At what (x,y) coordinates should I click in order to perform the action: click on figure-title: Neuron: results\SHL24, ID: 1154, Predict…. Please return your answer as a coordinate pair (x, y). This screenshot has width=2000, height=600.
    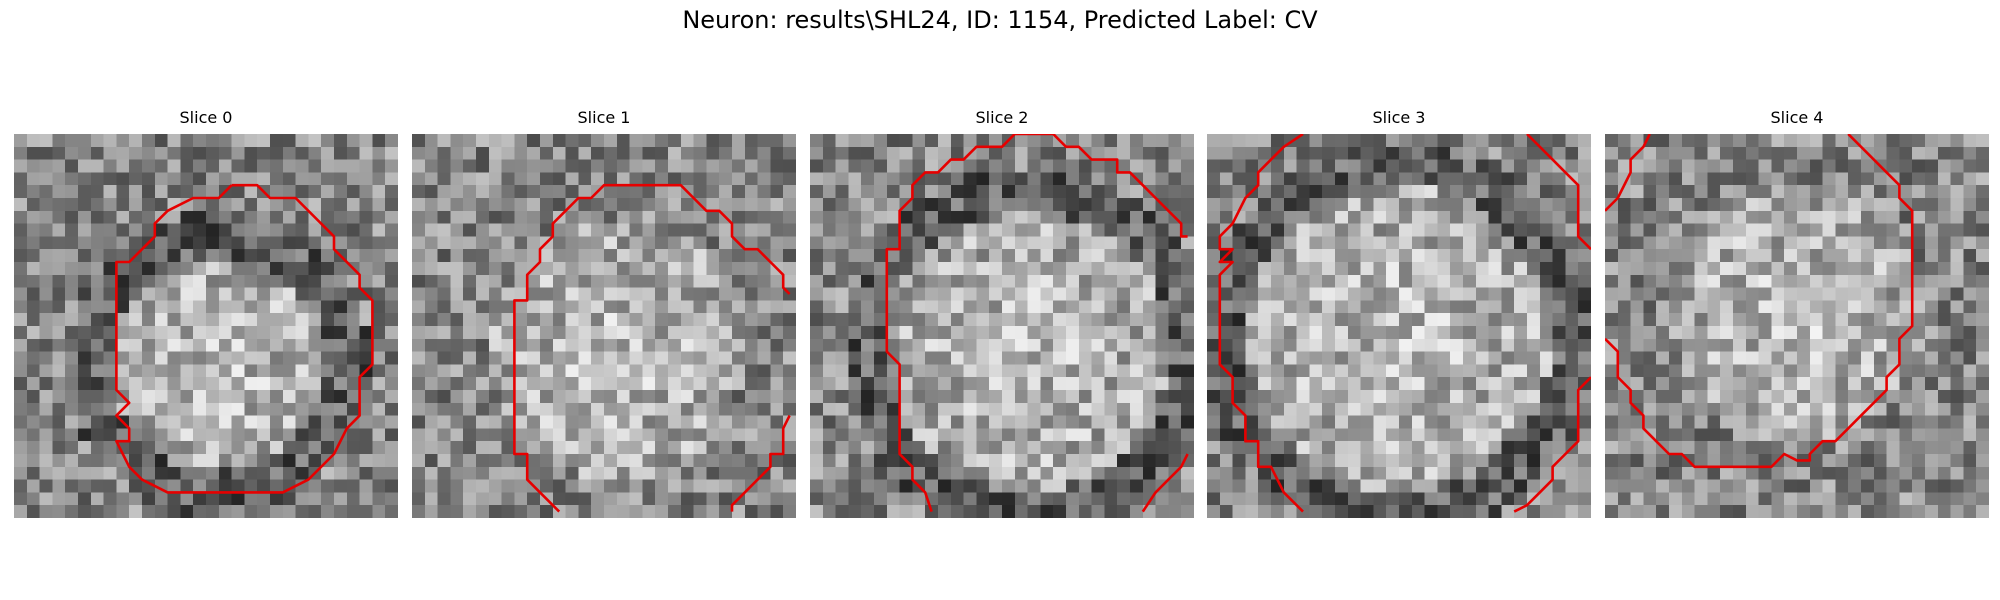
    Looking at the image, I should click on (1000, 20).